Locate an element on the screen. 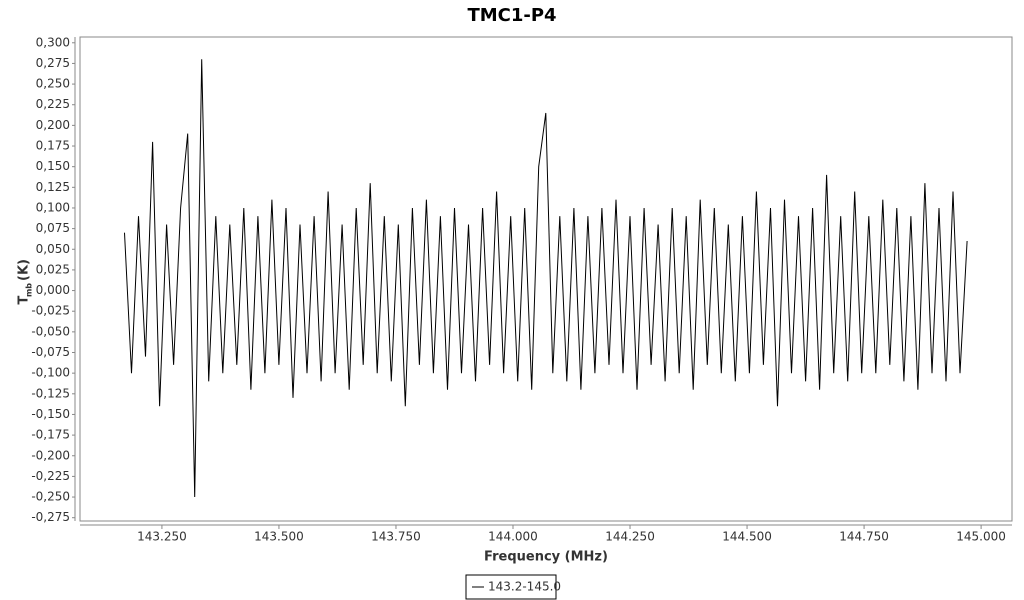  y-tick-label: -0,175 is located at coordinates (50, 435).